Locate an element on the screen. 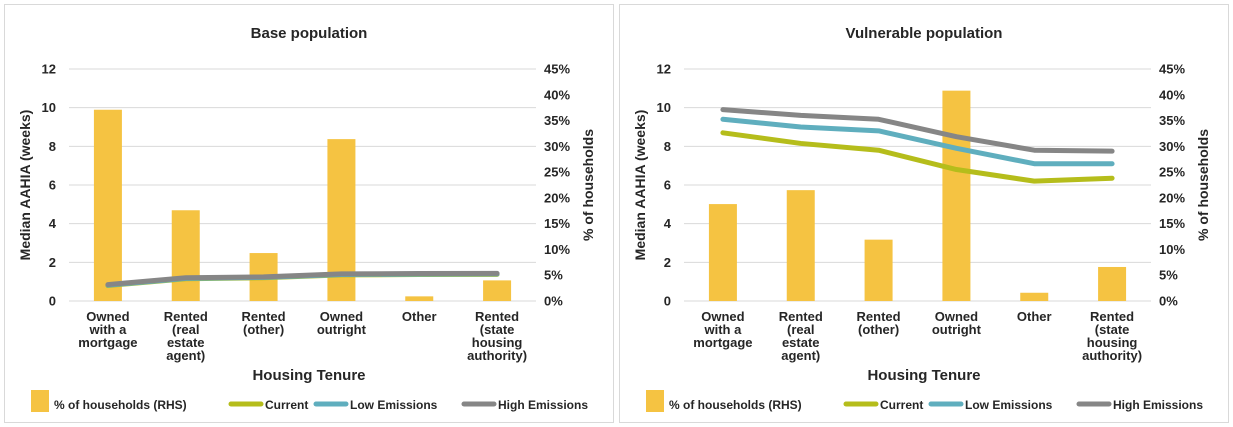  series-line-current is located at coordinates (917, 157).